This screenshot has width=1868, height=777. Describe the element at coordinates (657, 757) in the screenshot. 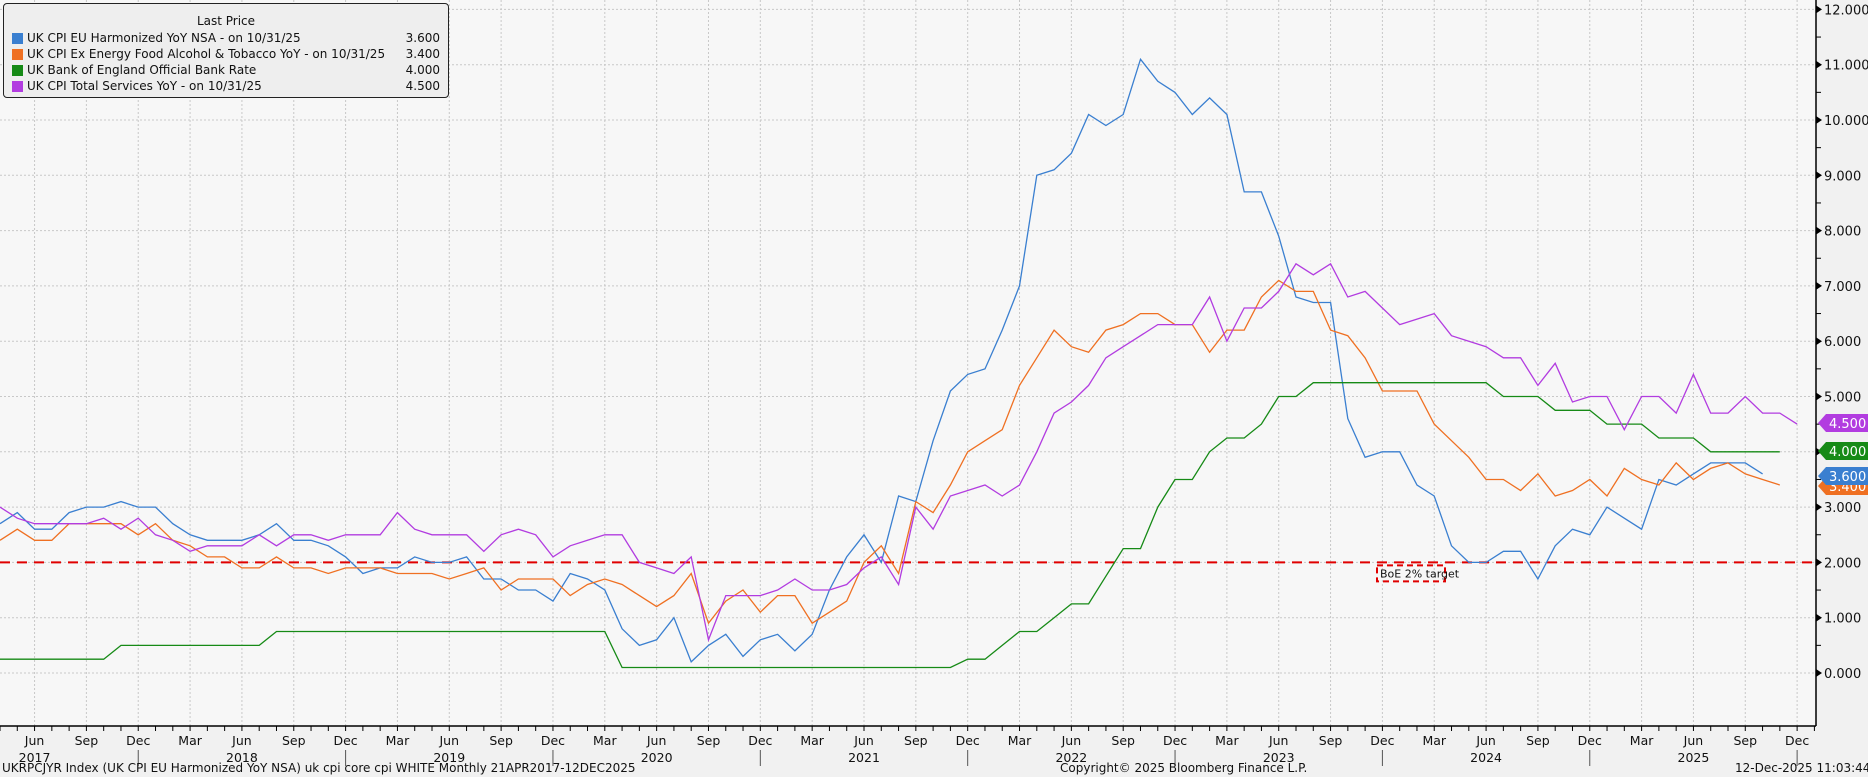

I see `x-tick-year: 2020` at that location.